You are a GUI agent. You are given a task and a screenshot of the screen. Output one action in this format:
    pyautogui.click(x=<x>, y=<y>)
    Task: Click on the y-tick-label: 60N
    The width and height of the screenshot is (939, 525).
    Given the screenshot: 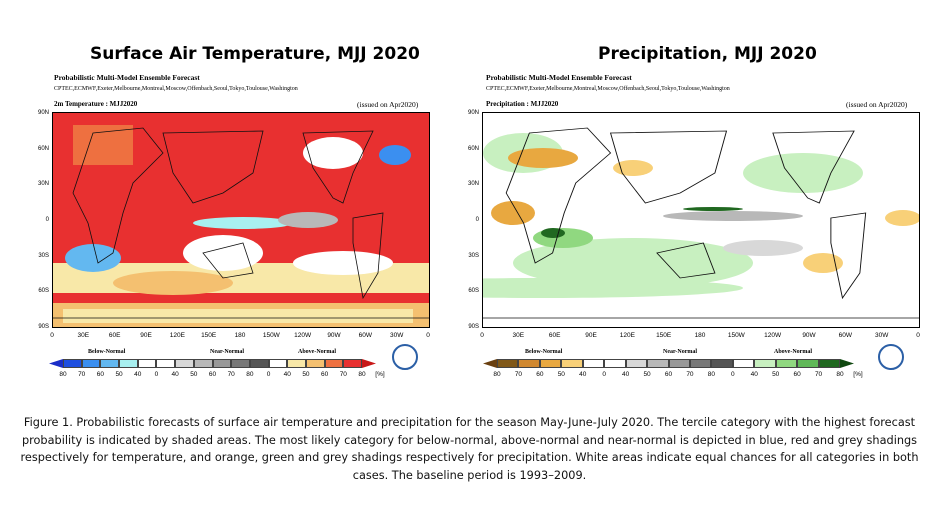 What is the action you would take?
    pyautogui.click(x=473, y=148)
    